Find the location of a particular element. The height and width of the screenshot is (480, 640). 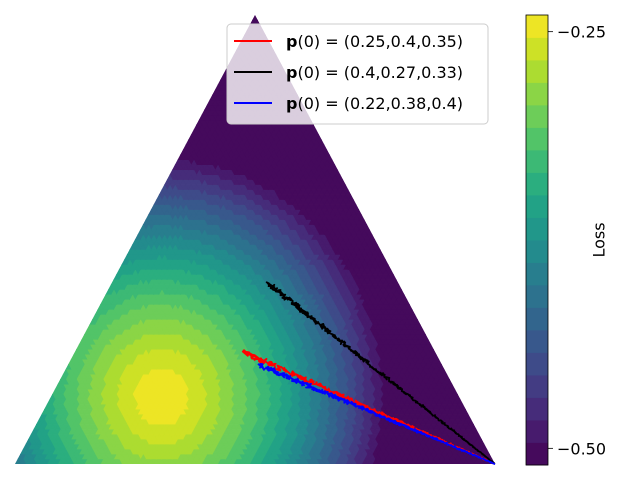

legend-label-1-bold: p is located at coordinates (291, 72).